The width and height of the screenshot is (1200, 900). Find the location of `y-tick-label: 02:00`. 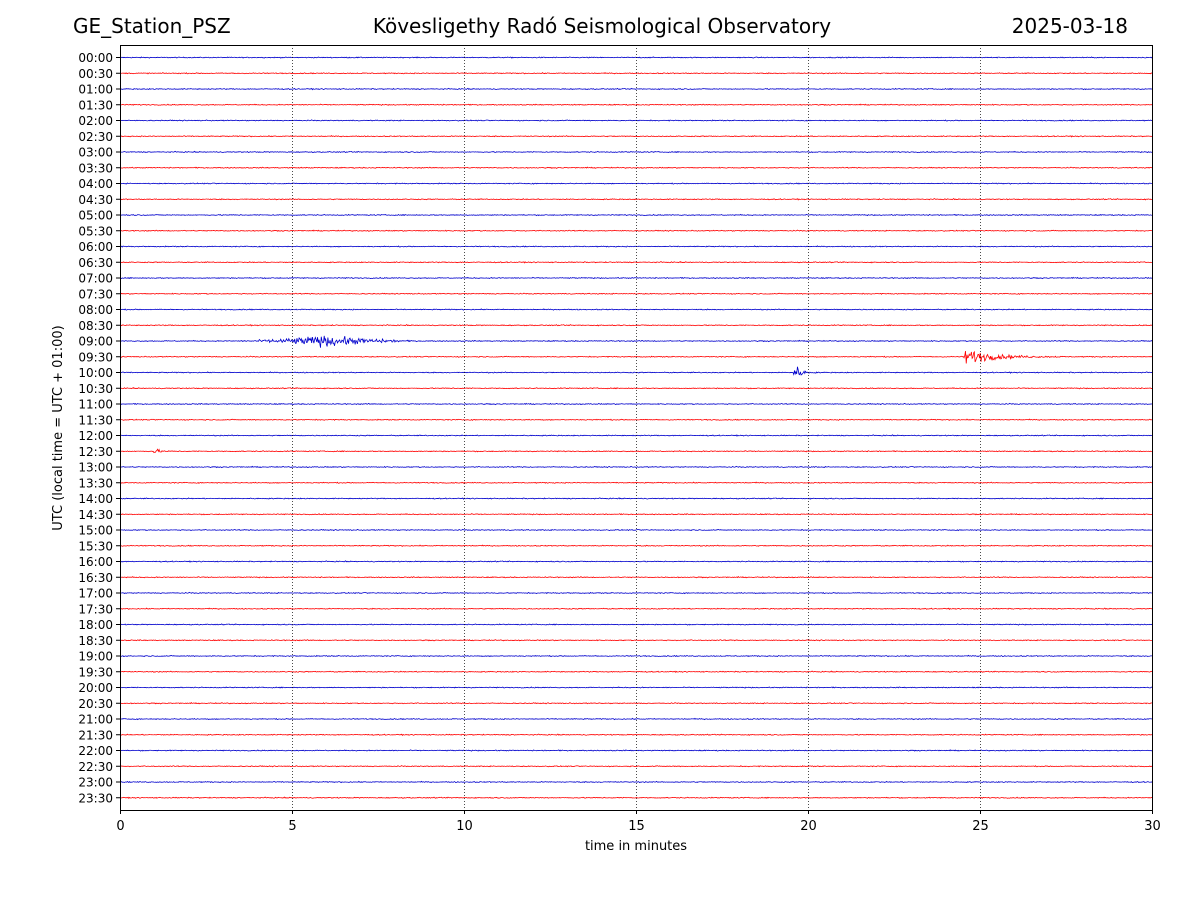

y-tick-label: 02:00 is located at coordinates (95, 121).